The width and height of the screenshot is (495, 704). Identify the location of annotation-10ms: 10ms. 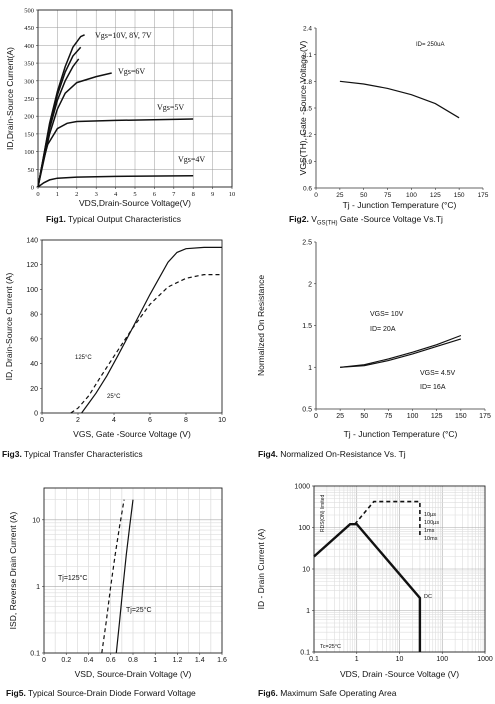
(431, 539).